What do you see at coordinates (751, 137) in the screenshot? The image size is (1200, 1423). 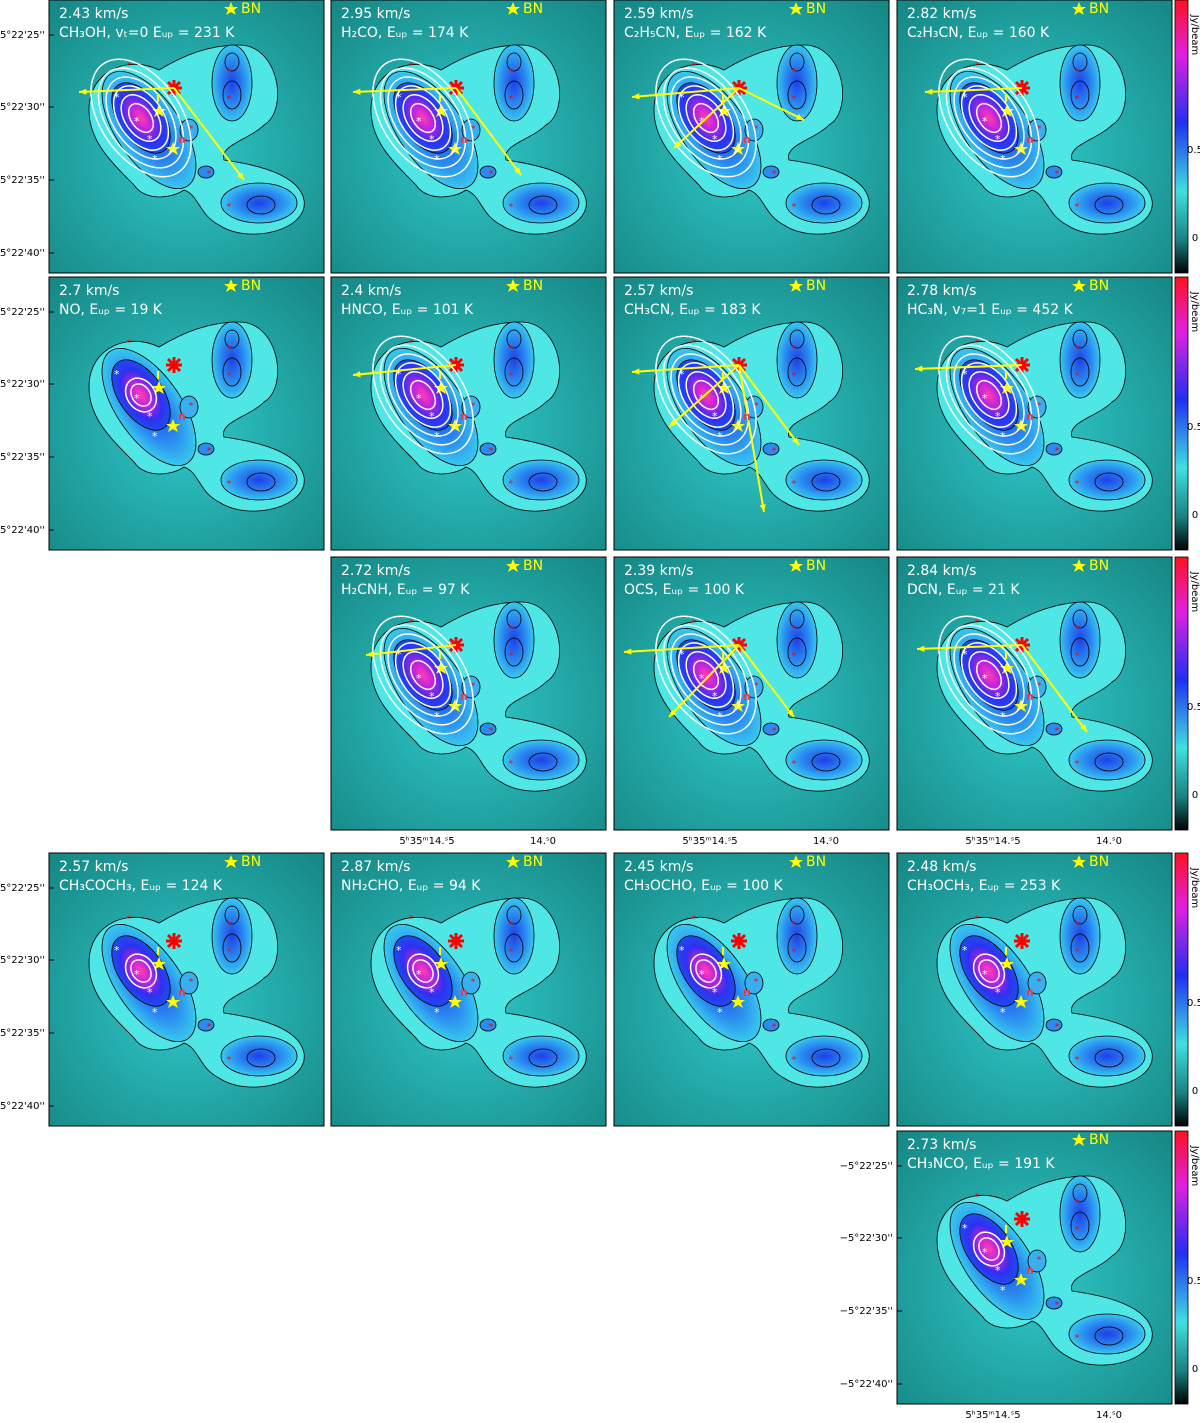 I see `panel: 2.59 km/s C₂H₅CN, Eᵤₚ = 162 K BN In` at bounding box center [751, 137].